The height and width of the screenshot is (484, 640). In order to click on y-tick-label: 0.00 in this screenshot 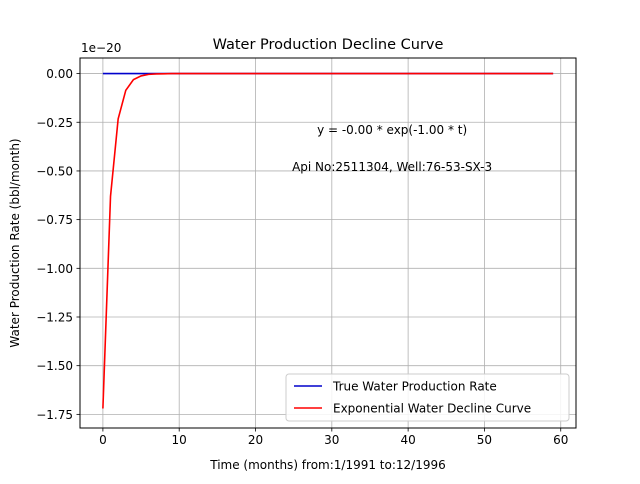, I will do `click(59, 74)`.